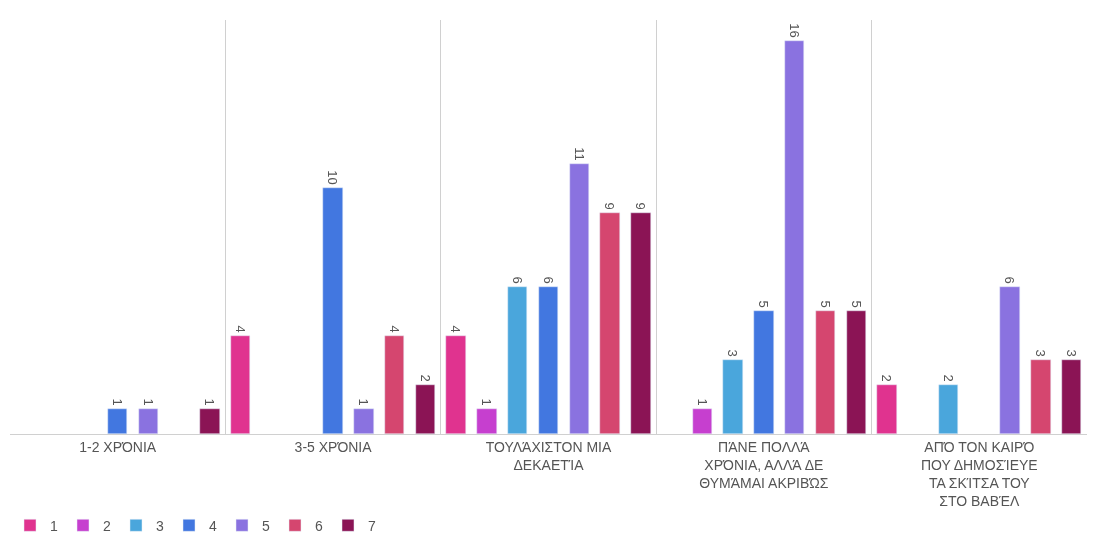 This screenshot has width=1097, height=550. What do you see at coordinates (266, 525) in the screenshot?
I see `legend-label: 5` at bounding box center [266, 525].